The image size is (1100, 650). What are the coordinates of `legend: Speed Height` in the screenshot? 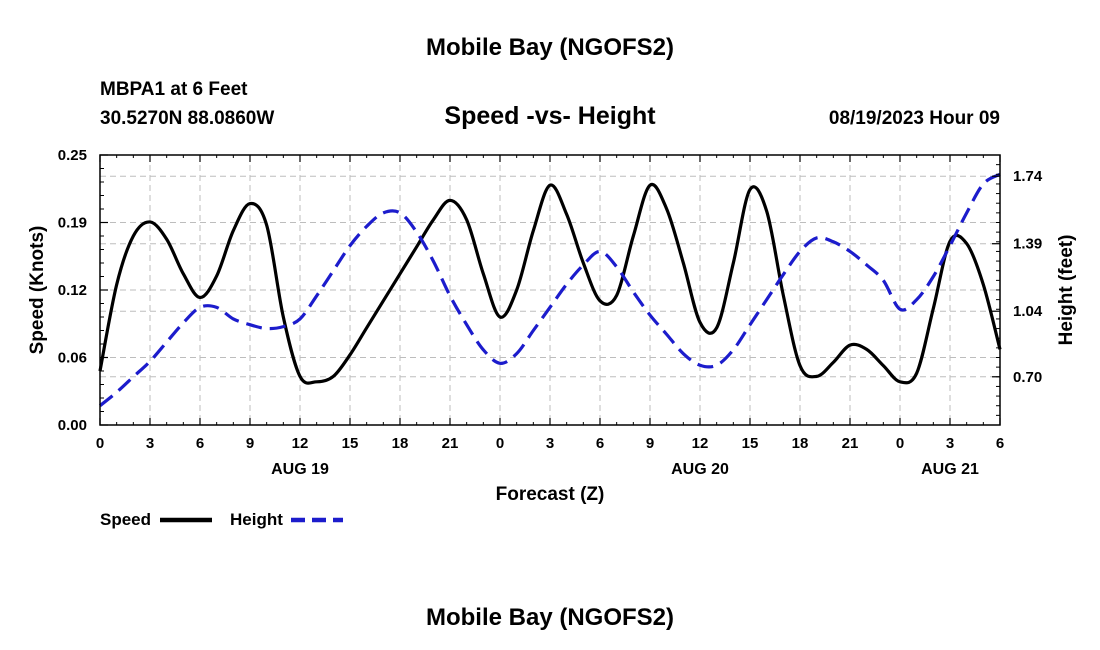 It's located at (221, 519).